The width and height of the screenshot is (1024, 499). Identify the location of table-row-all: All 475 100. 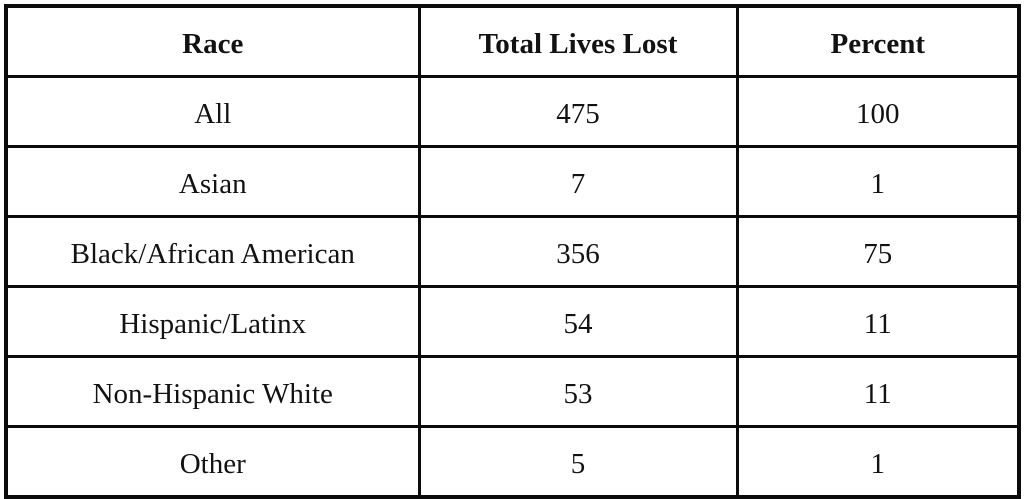
(512, 111).